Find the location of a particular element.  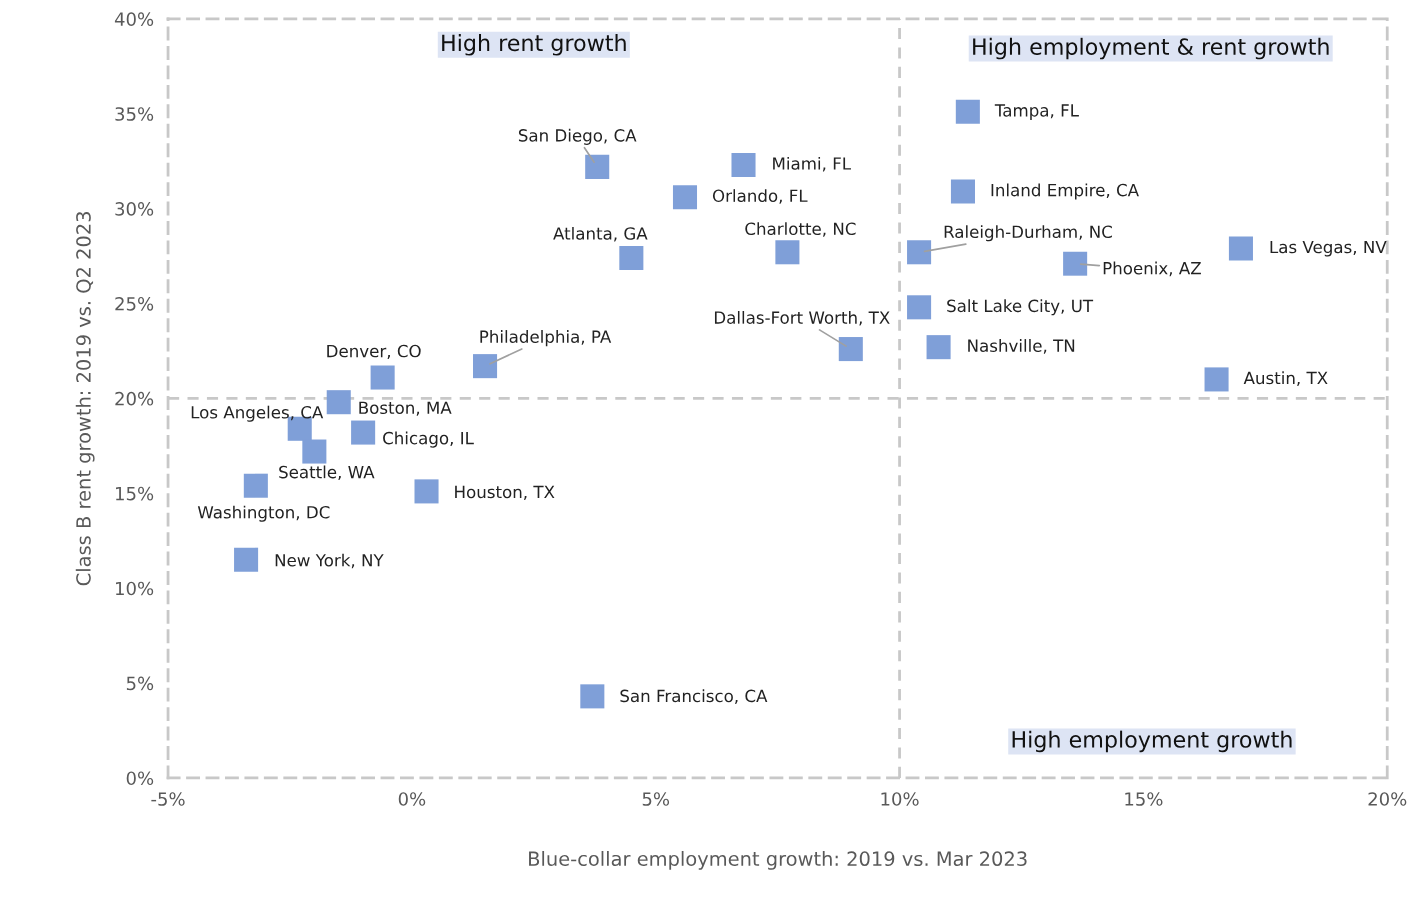

y-tick-label: 35% is located at coordinates (134, 114).